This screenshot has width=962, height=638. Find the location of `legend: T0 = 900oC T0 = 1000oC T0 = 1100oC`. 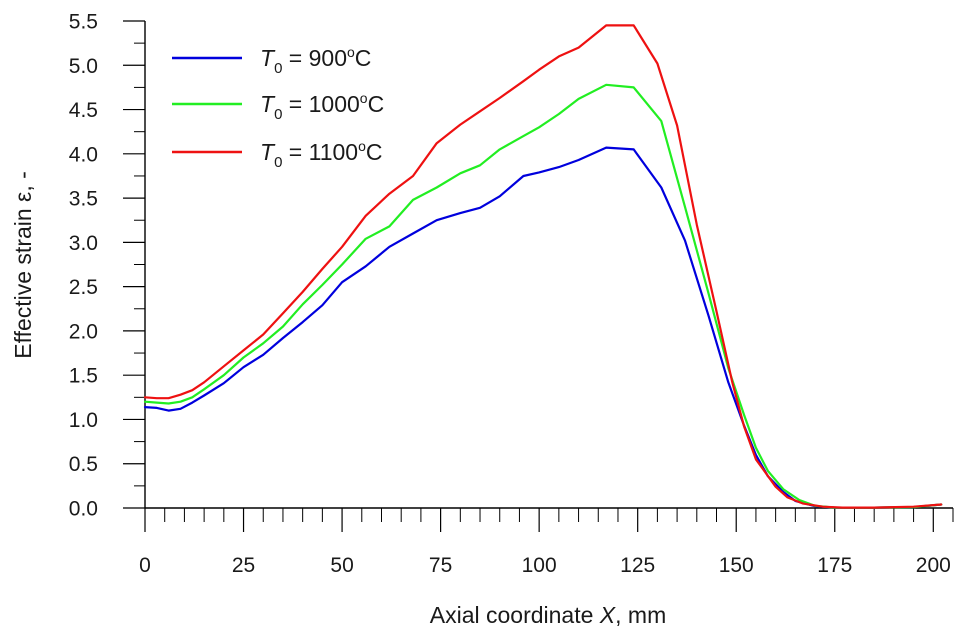

legend: T0 = 900oC T0 = 1000oC T0 = 1100oC is located at coordinates (278, 107).